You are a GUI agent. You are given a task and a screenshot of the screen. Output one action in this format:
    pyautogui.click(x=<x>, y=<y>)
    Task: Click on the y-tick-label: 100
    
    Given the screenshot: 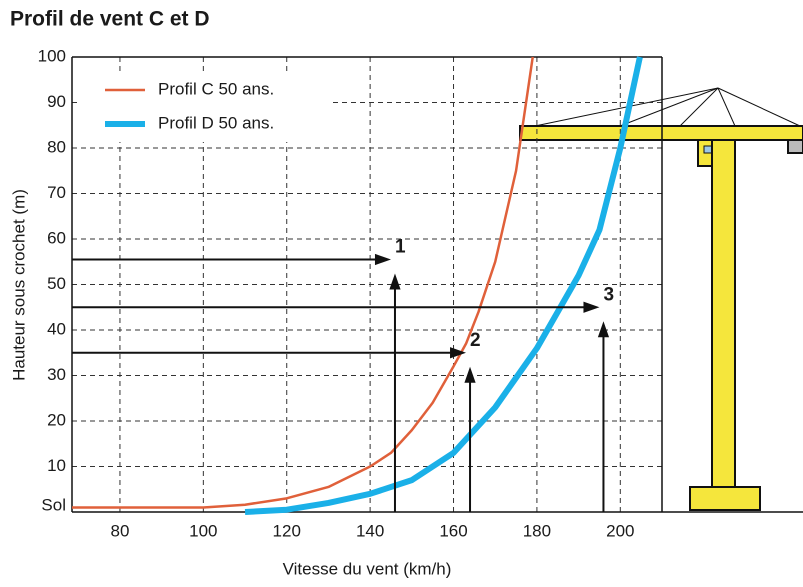 What is the action you would take?
    pyautogui.click(x=52, y=55)
    